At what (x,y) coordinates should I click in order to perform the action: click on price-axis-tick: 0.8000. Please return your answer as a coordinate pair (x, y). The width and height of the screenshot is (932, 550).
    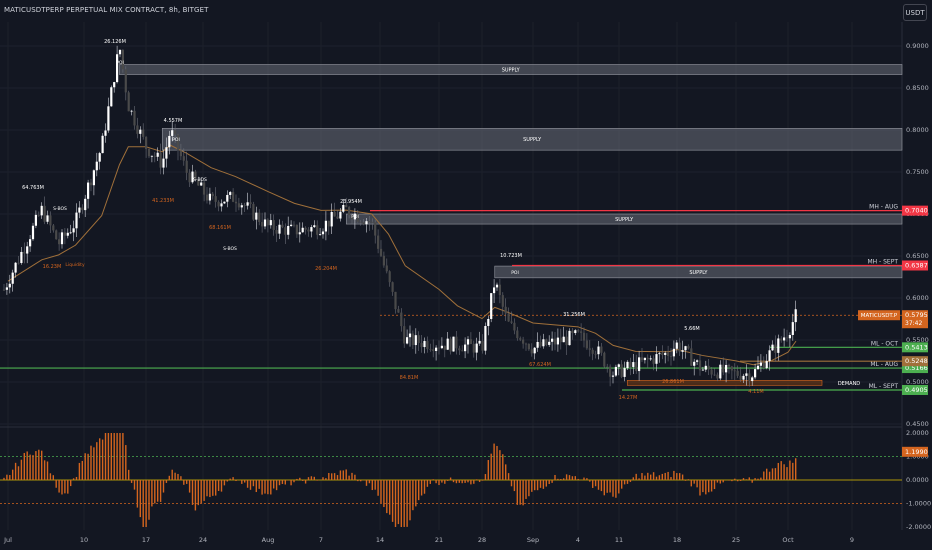
    Looking at the image, I should click on (917, 130).